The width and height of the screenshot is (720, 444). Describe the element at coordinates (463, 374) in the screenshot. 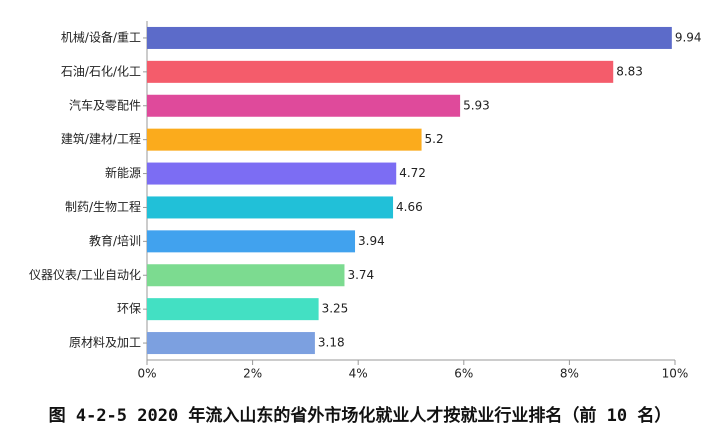

I see `x-tick-label: 6%` at that location.